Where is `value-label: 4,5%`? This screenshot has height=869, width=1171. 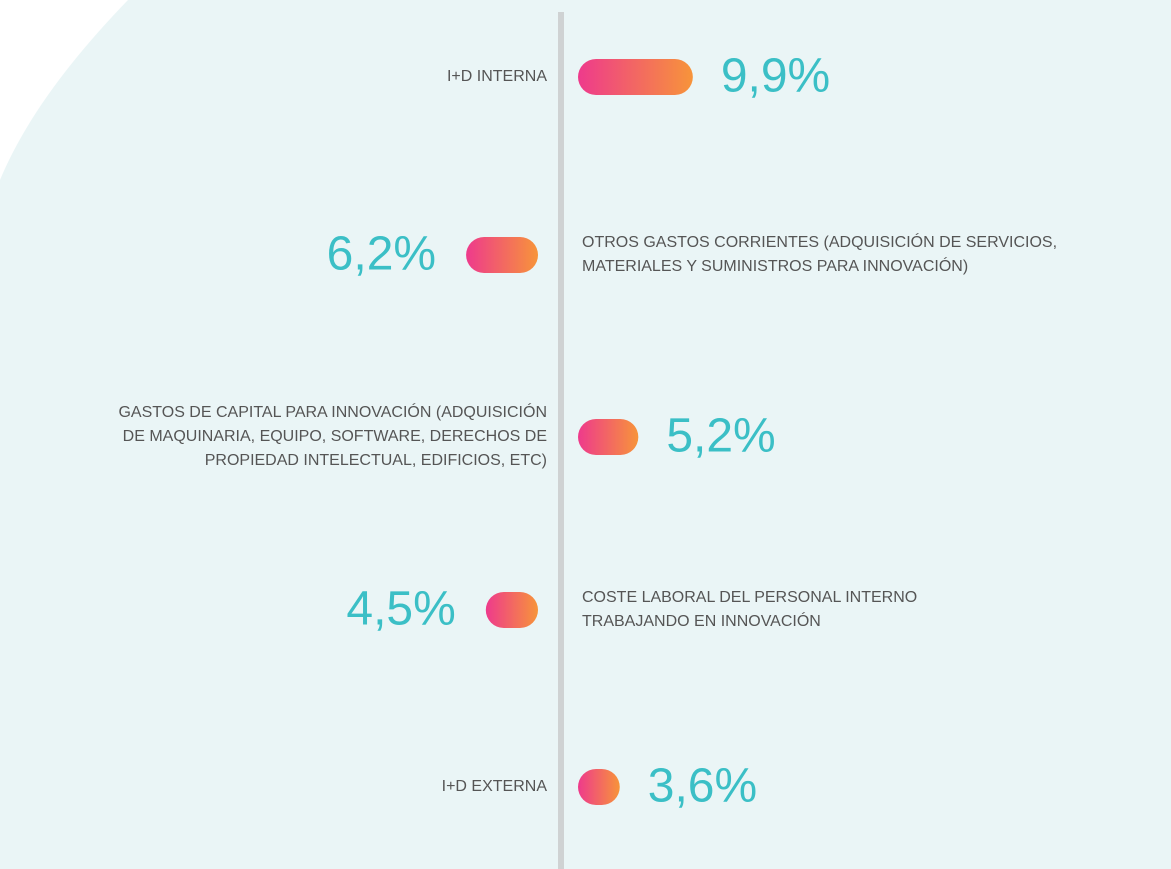 value-label: 4,5% is located at coordinates (400, 609).